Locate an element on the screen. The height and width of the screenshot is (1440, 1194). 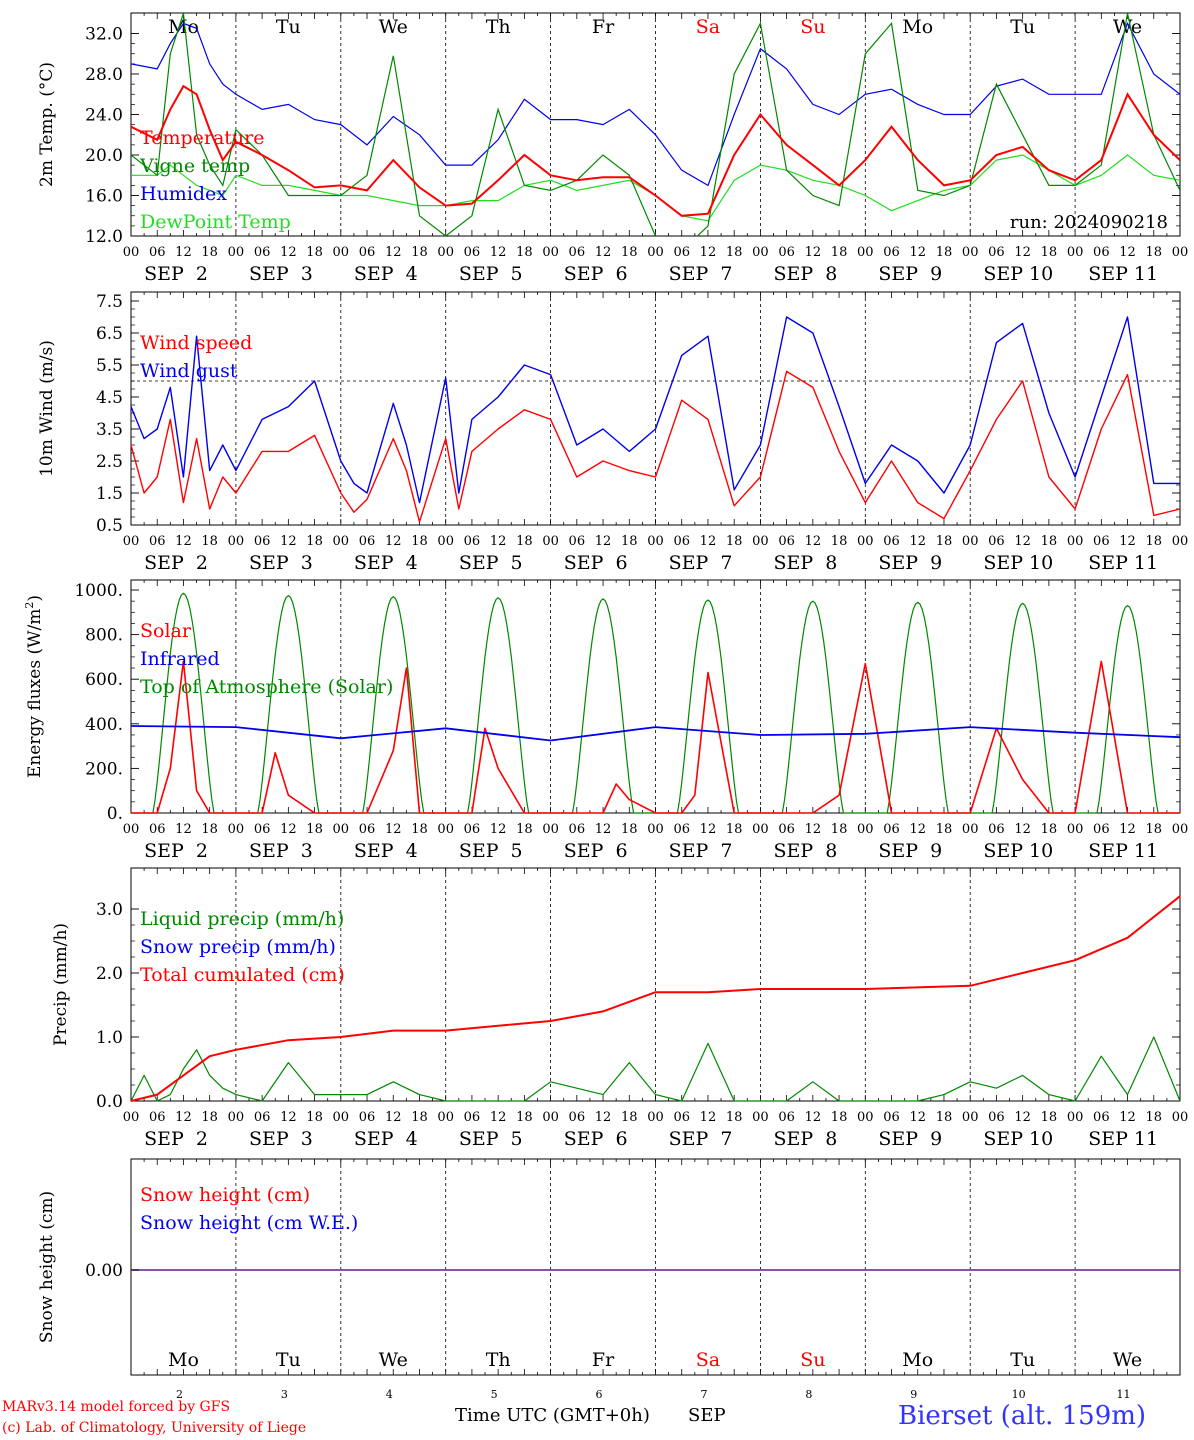
weekday-label: Th is located at coordinates (498, 27).